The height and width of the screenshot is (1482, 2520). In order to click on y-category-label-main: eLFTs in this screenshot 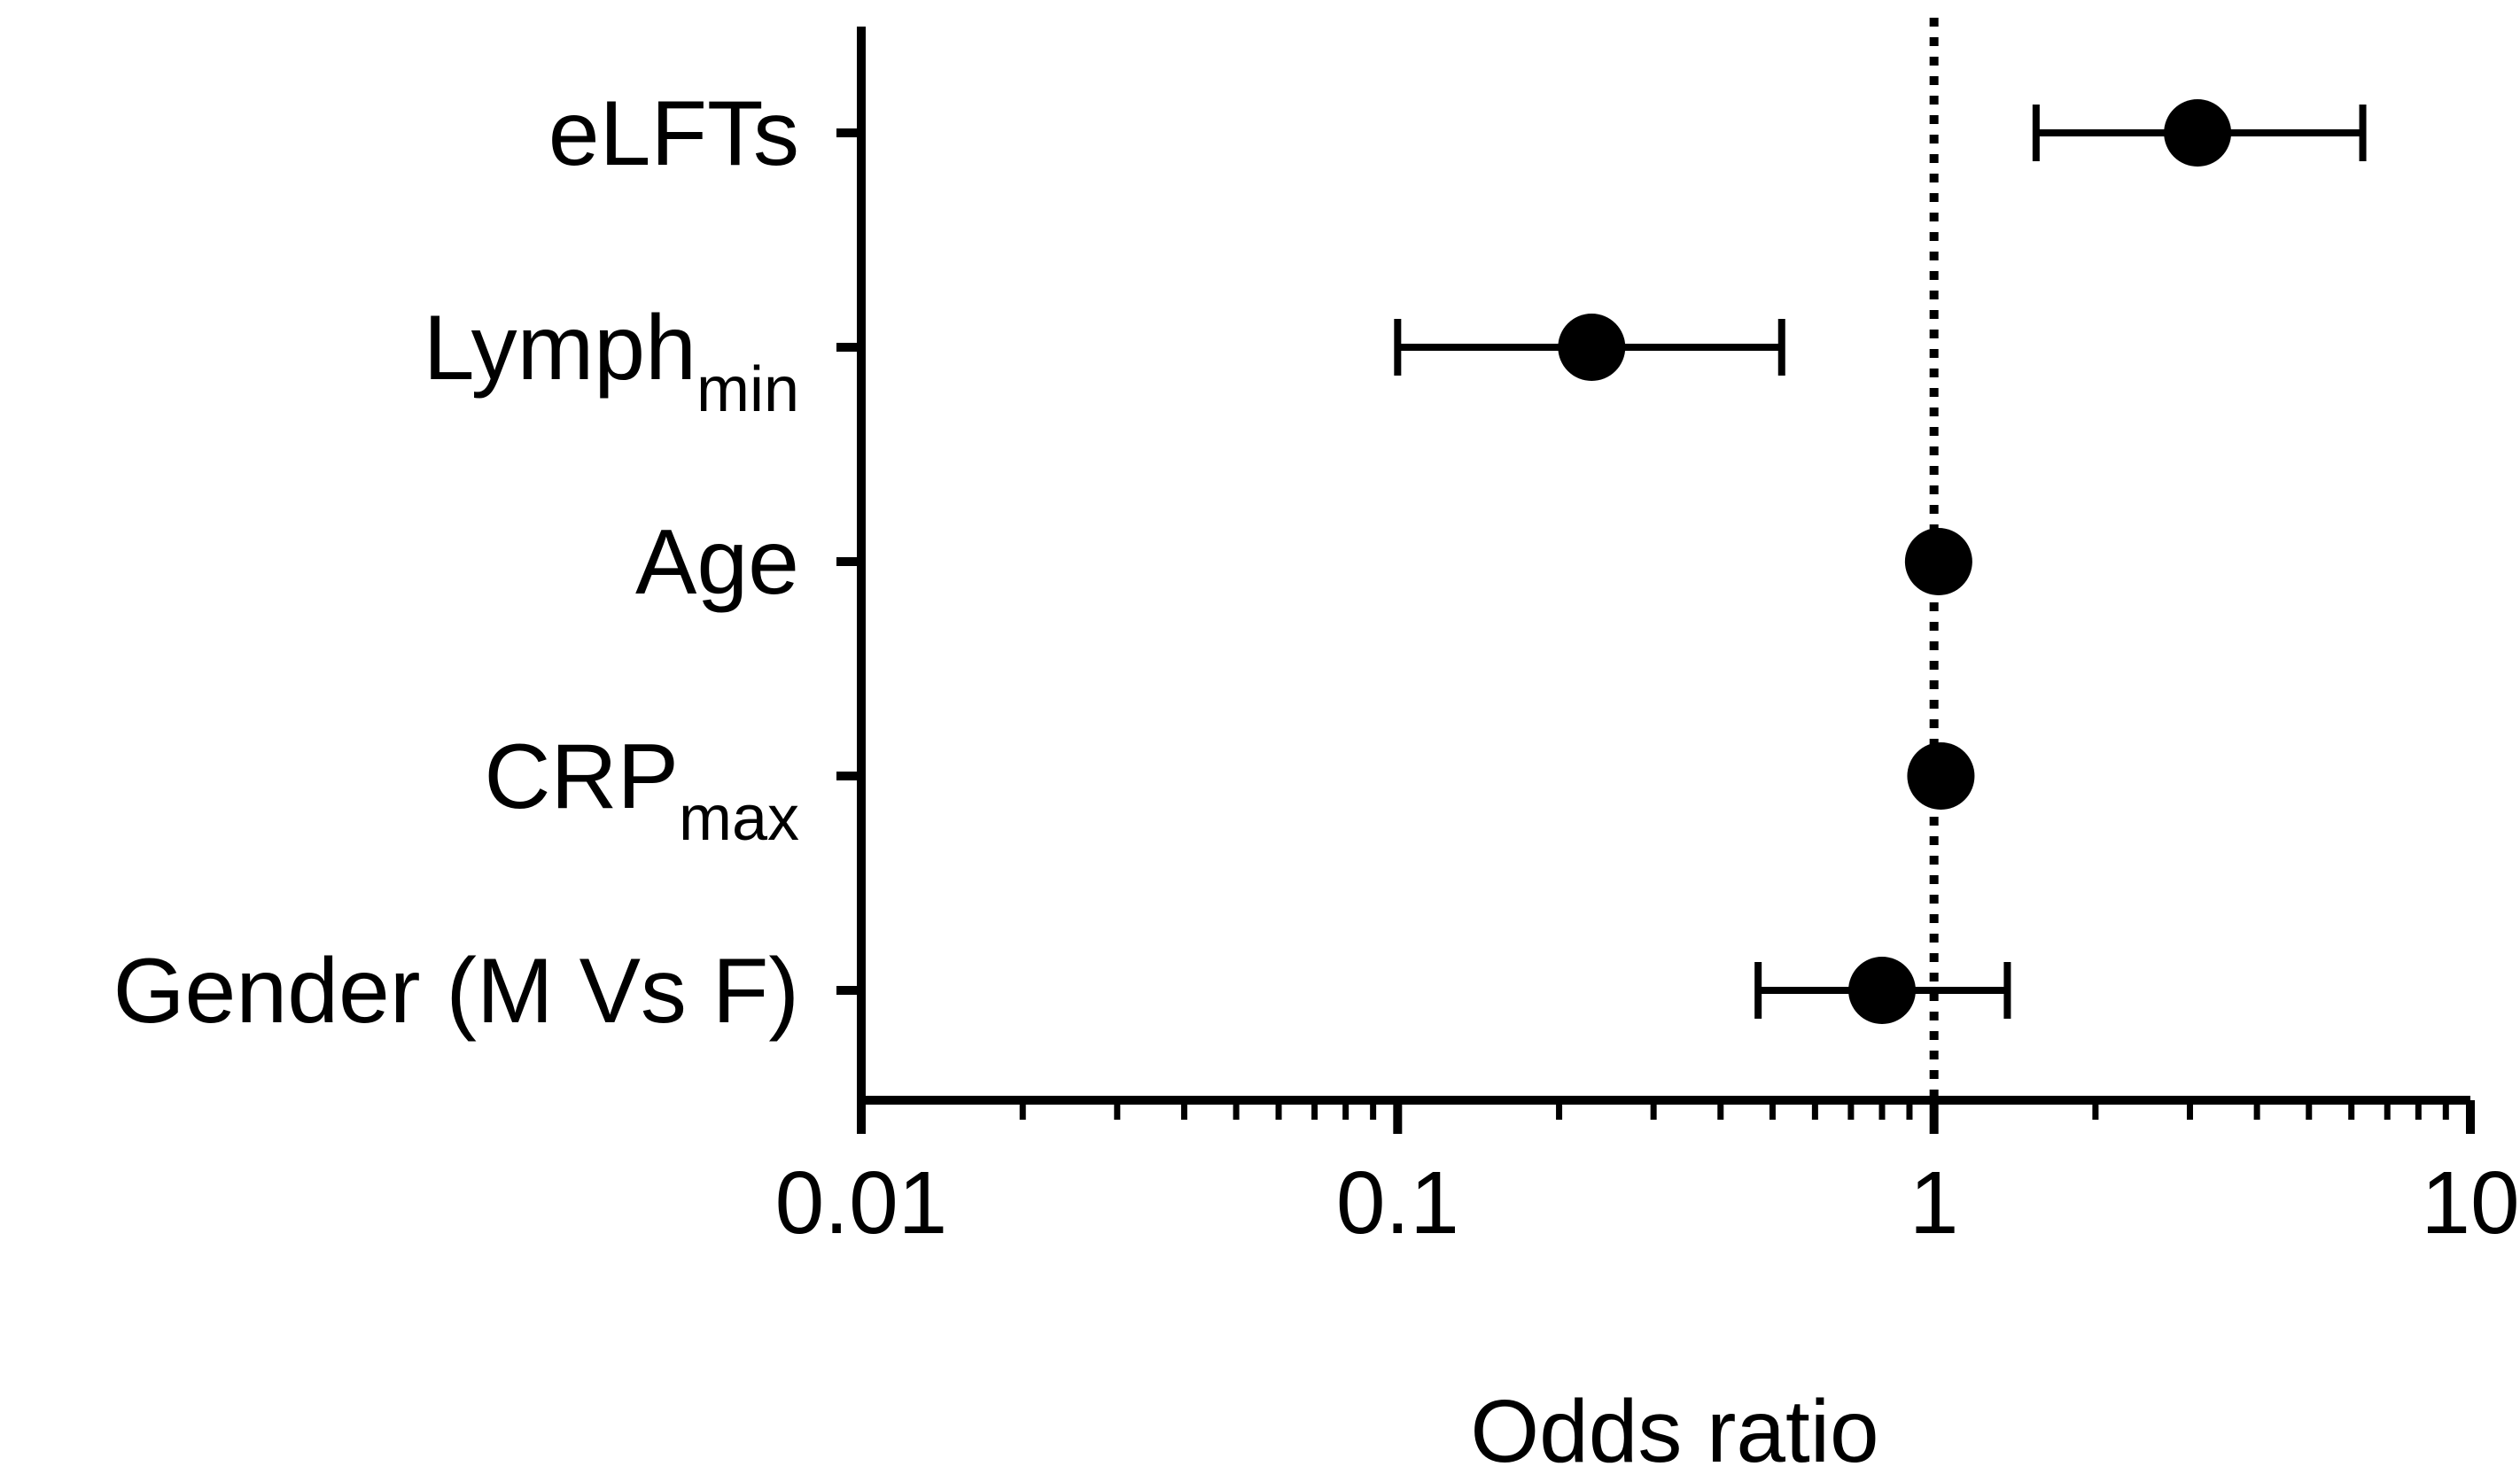, I will do `click(673, 133)`.